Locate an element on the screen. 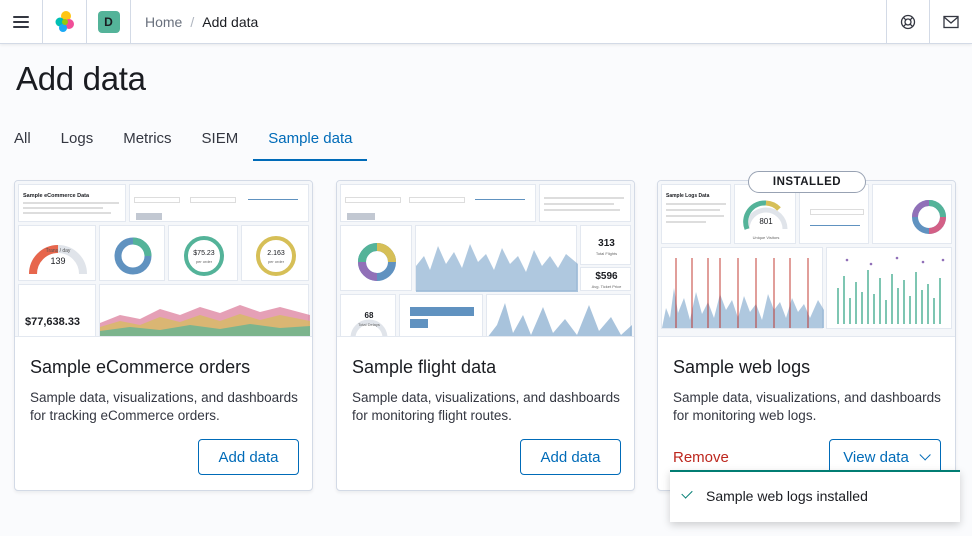  visitors-value: 801 is located at coordinates (766, 221).